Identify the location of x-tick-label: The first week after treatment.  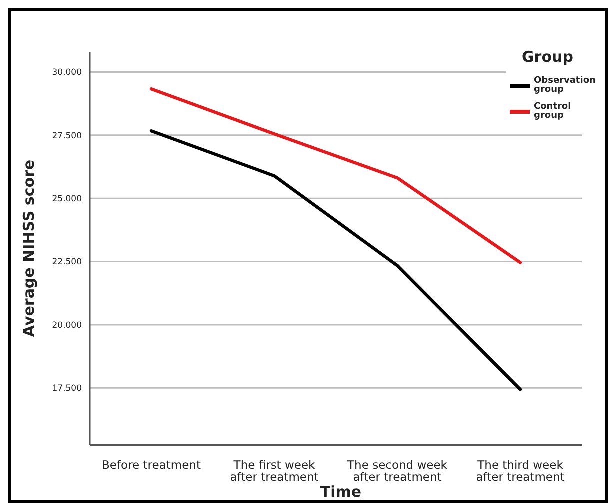
(275, 471).